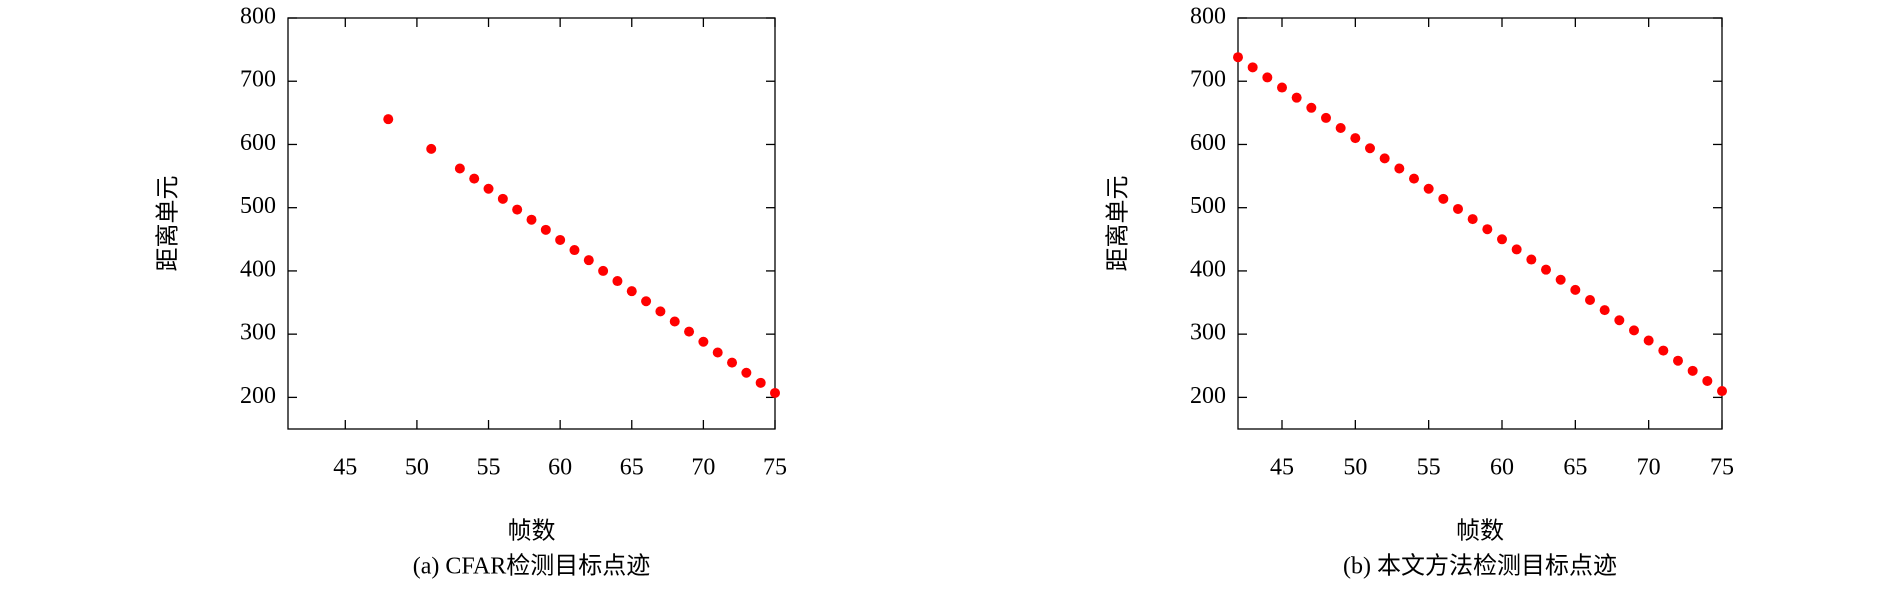  What do you see at coordinates (1480, 566) in the screenshot?
I see `caption: (b) 本文方法检测目标点迹` at bounding box center [1480, 566].